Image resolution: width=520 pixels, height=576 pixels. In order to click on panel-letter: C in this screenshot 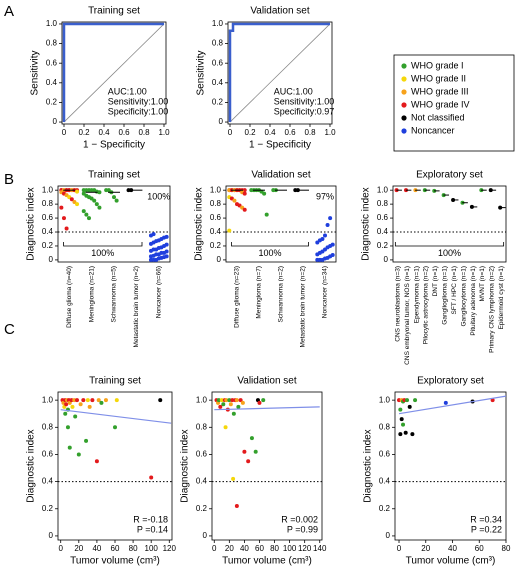, I will do `click(9, 329)`.